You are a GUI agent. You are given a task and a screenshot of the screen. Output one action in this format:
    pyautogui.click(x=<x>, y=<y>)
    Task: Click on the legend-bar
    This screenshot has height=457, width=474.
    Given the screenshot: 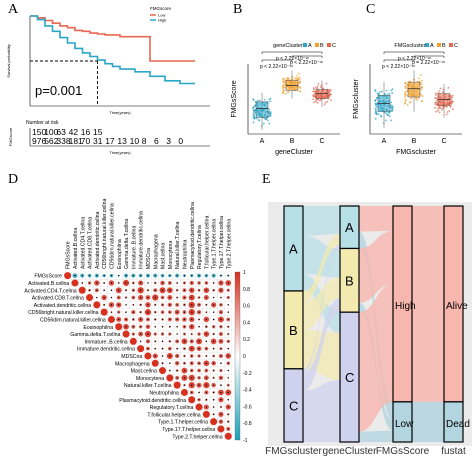 What is the action you would take?
    pyautogui.click(x=237, y=356)
    